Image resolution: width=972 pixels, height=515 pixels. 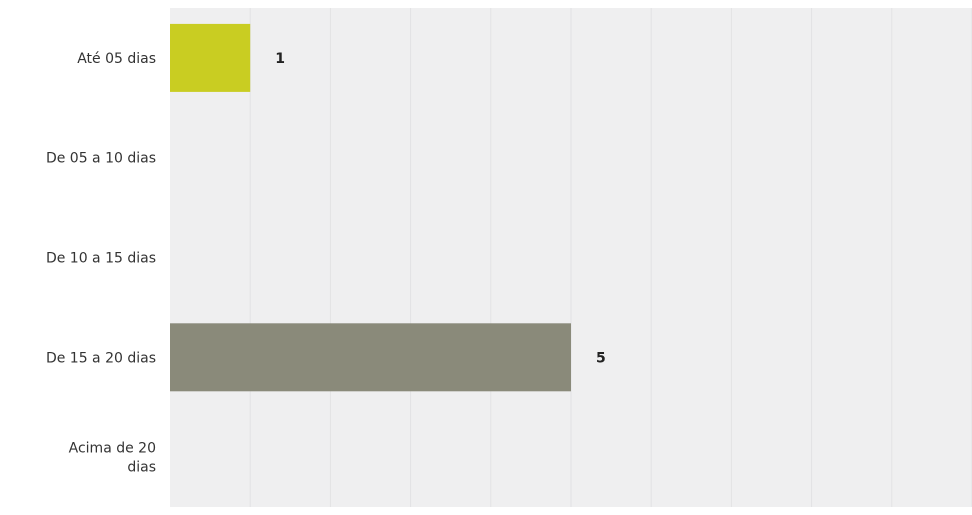 What do you see at coordinates (601, 358) in the screenshot?
I see `data-label: 5` at bounding box center [601, 358].